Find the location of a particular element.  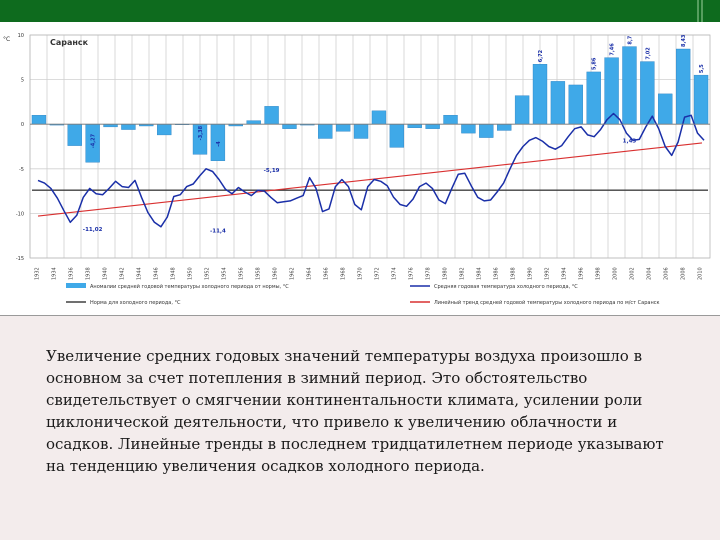

x-tick-label: 1986 is located at coordinates (497, 273).